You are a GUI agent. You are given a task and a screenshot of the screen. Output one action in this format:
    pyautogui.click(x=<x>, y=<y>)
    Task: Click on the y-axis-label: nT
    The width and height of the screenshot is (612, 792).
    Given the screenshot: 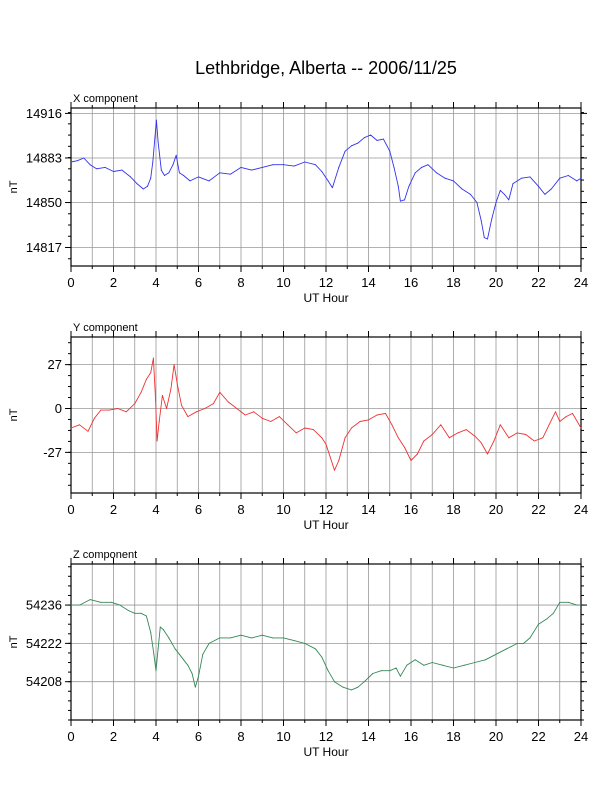 What is the action you would take?
    pyautogui.click(x=14, y=414)
    